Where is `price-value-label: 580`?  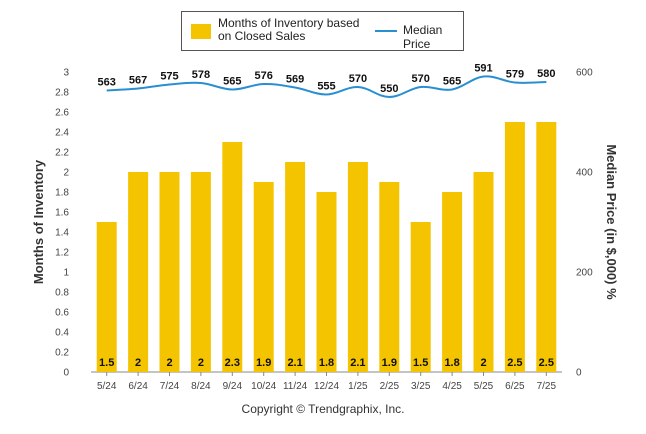
price-value-label: 580 is located at coordinates (546, 74).